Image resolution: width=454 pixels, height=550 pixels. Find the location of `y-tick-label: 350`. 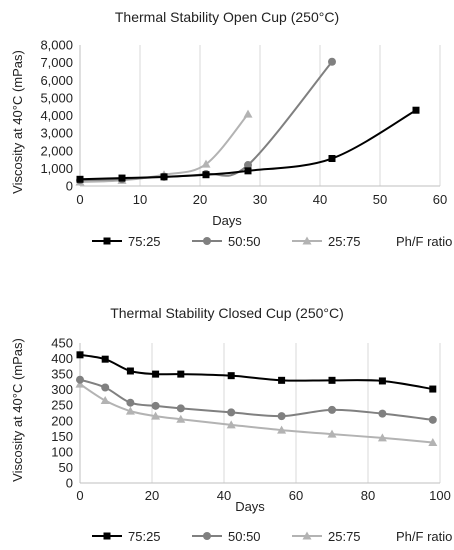

y-tick-label: 350 is located at coordinates (62, 374).